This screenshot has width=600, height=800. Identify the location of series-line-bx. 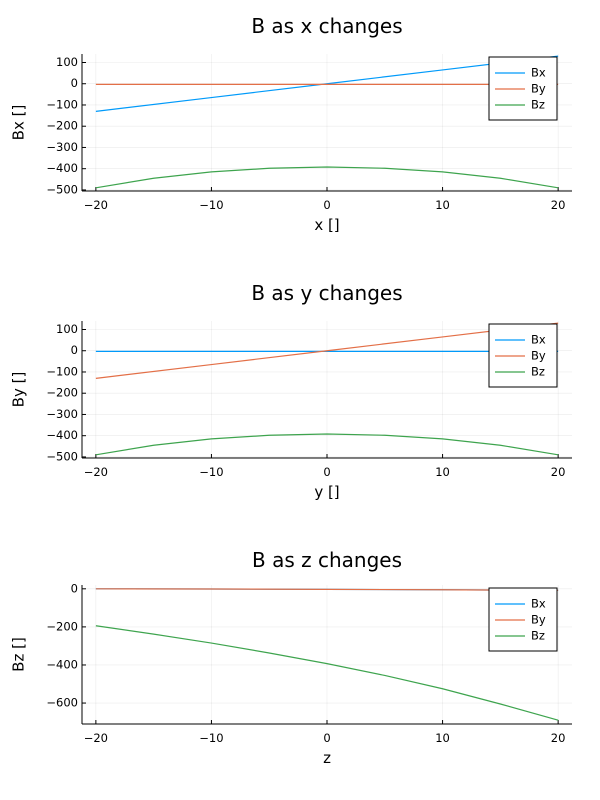
(327, 83).